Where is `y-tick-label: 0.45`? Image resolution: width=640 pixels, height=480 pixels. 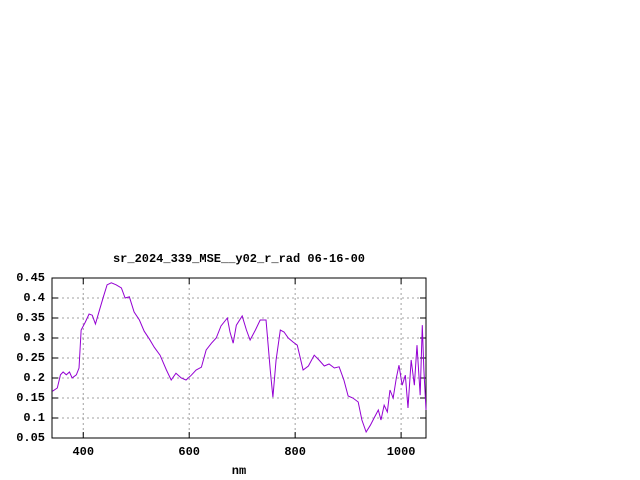
y-tick-label: 0.45 is located at coordinates (30, 278).